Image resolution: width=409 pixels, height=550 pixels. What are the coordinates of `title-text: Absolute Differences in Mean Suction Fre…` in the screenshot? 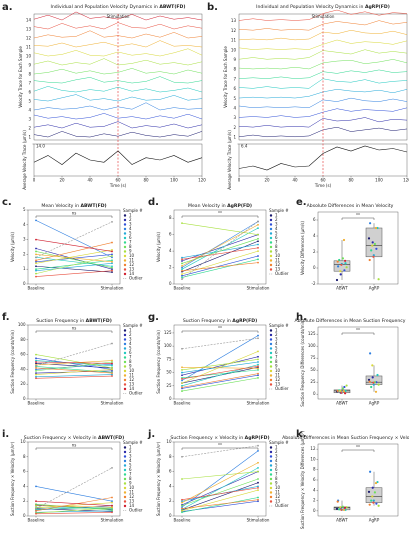 It's located at (349, 321).